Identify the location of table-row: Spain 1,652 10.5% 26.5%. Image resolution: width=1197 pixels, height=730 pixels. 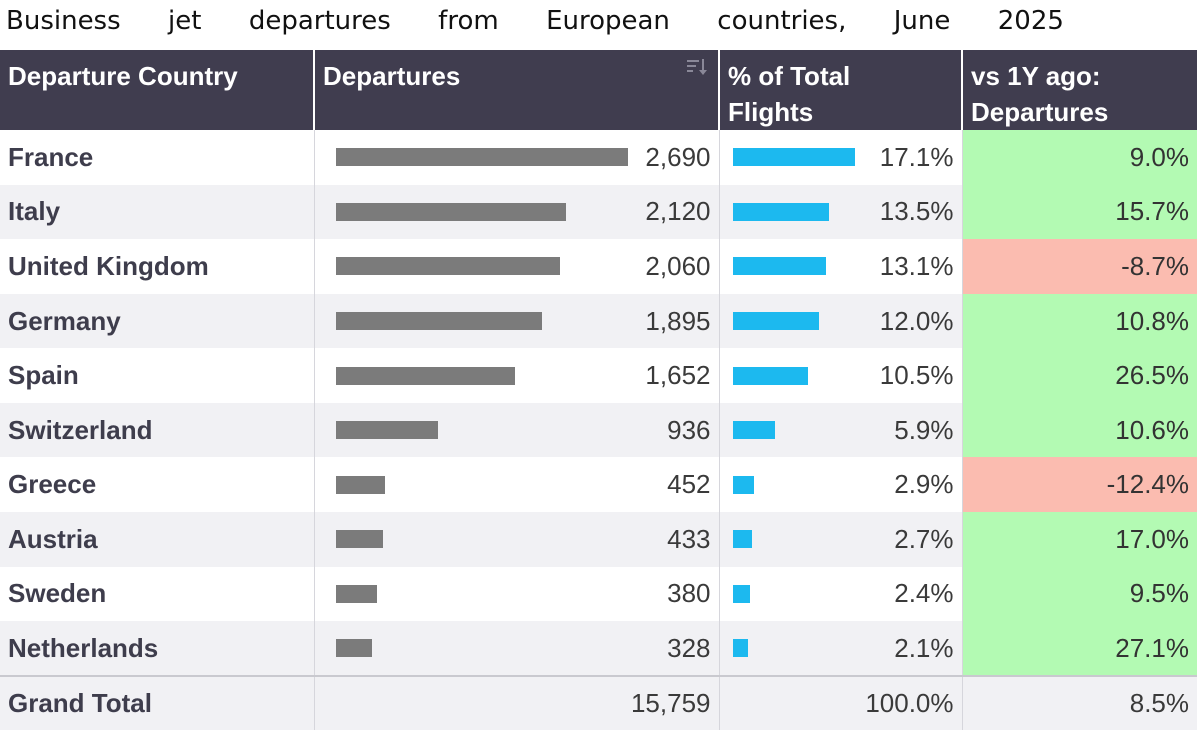
(598, 375).